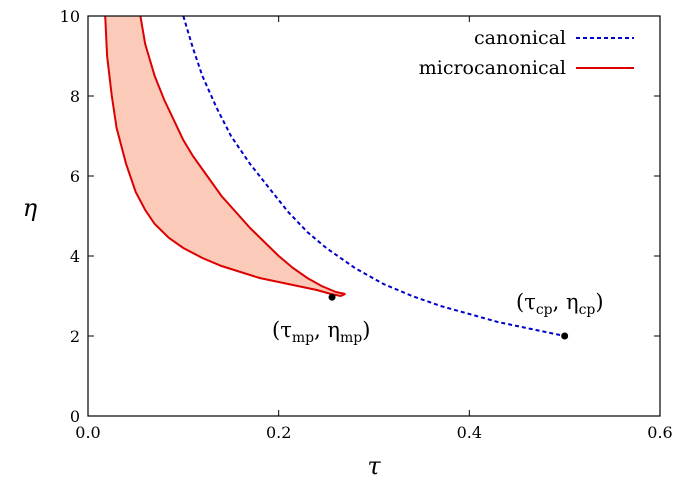 The image size is (681, 487). I want to click on legend-label-canonical: canonical, so click(520, 38).